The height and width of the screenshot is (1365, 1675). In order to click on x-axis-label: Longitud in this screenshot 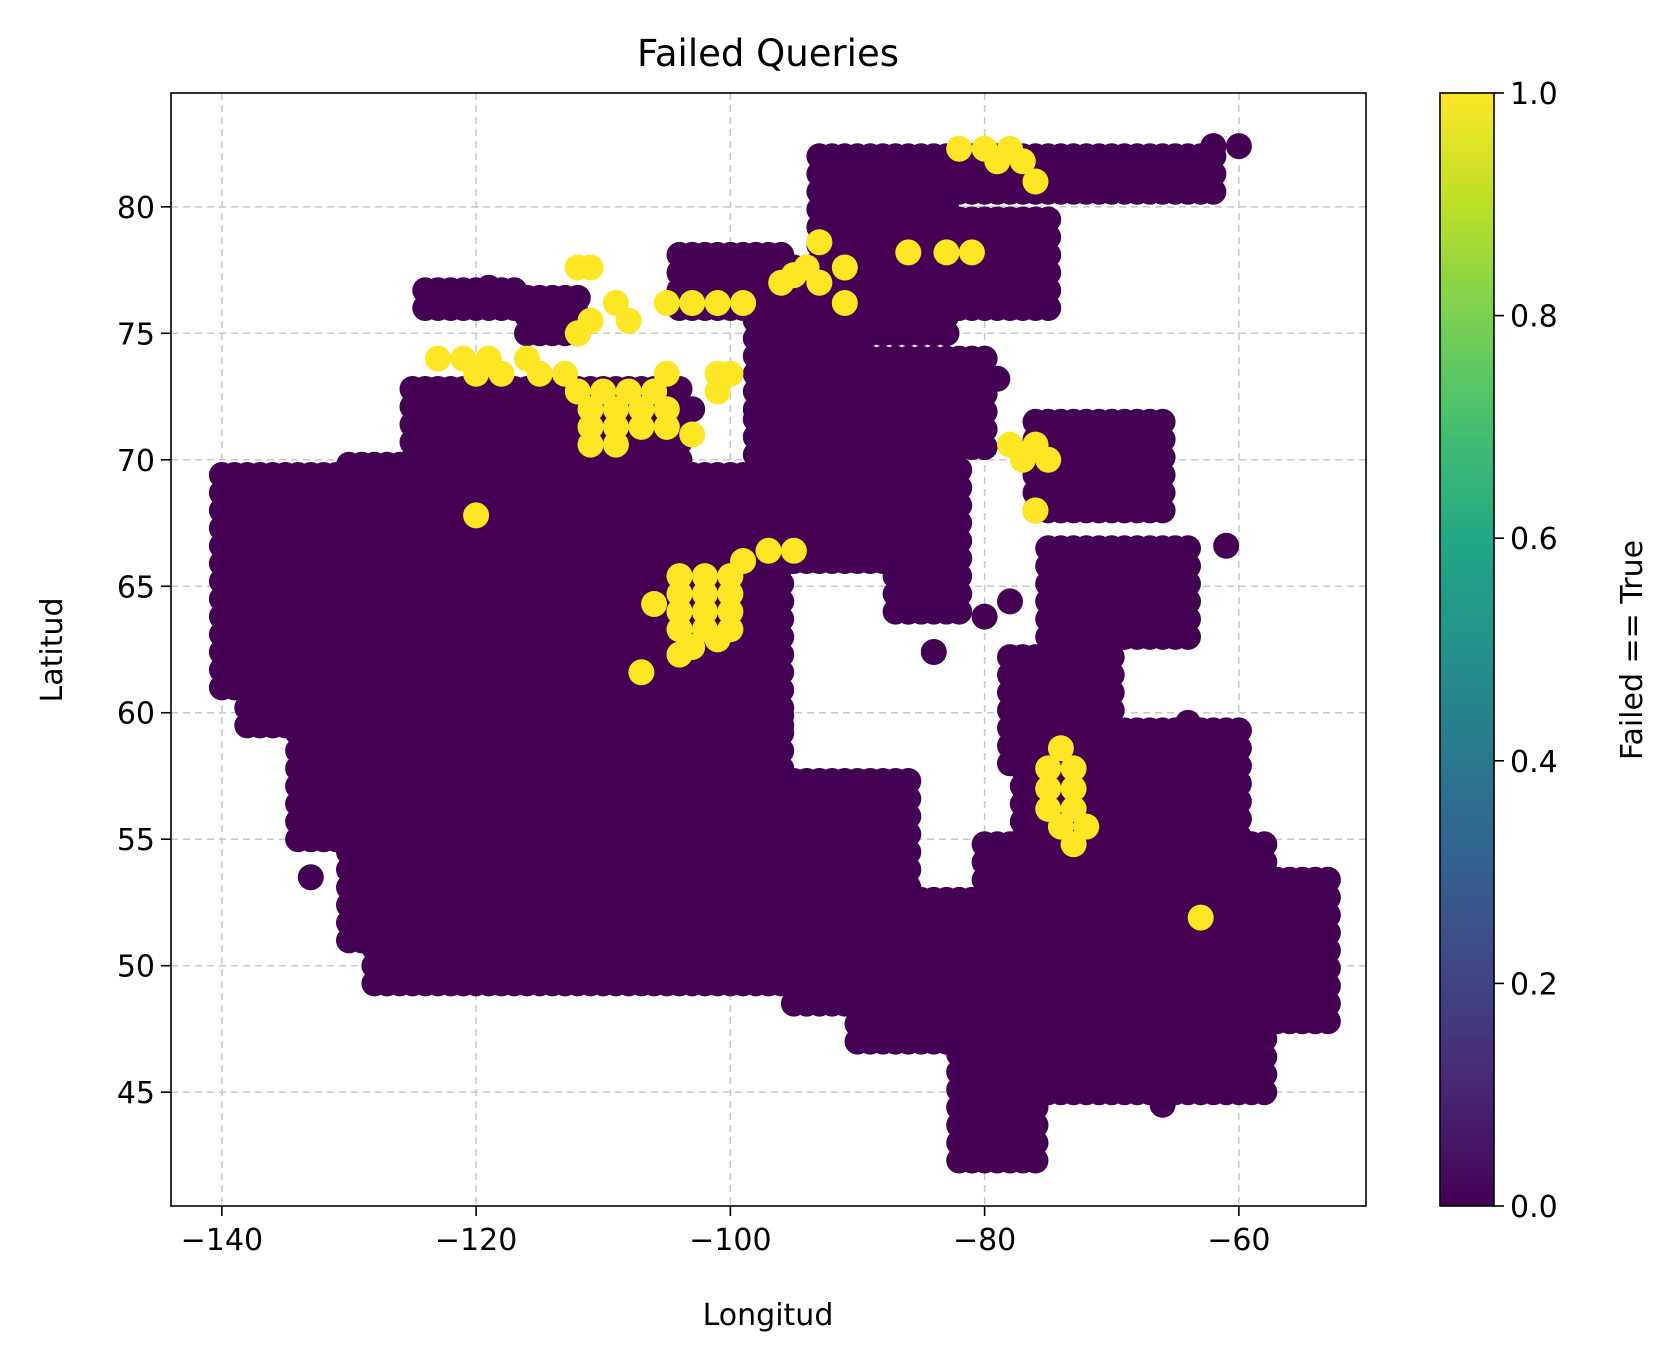, I will do `click(768, 1315)`.